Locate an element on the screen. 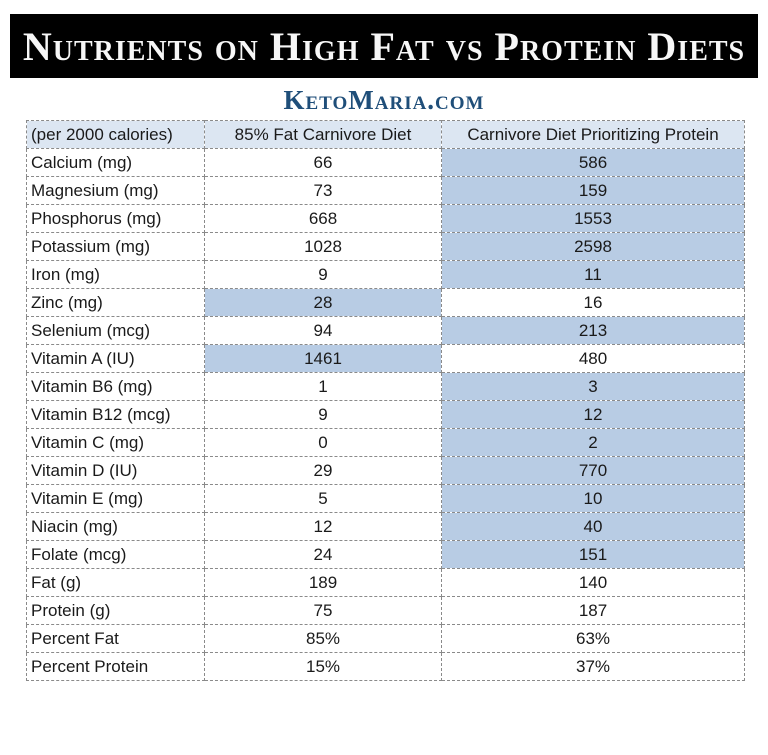 The height and width of the screenshot is (755, 768). nutrient-label: Vitamin E (mg) is located at coordinates (115, 498).